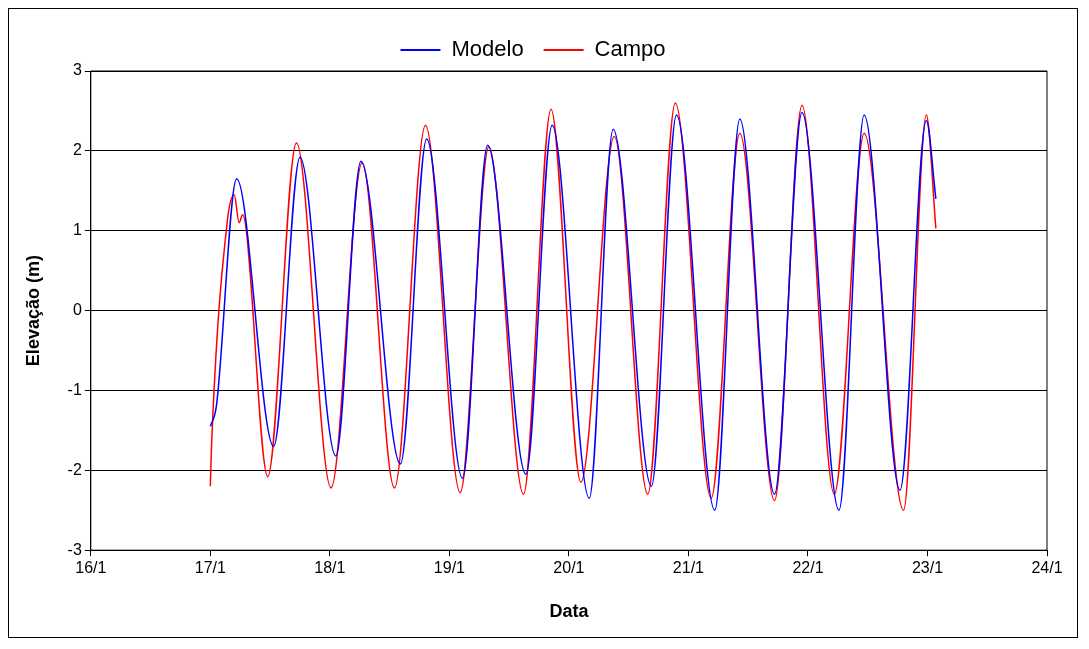 The image size is (1089, 649). Describe the element at coordinates (808, 568) in the screenshot. I see `x-tick-label: 22/1` at that location.